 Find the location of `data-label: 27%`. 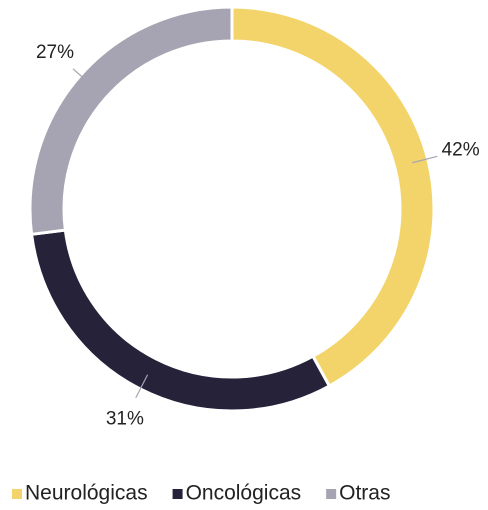

data-label: 27% is located at coordinates (55, 52).